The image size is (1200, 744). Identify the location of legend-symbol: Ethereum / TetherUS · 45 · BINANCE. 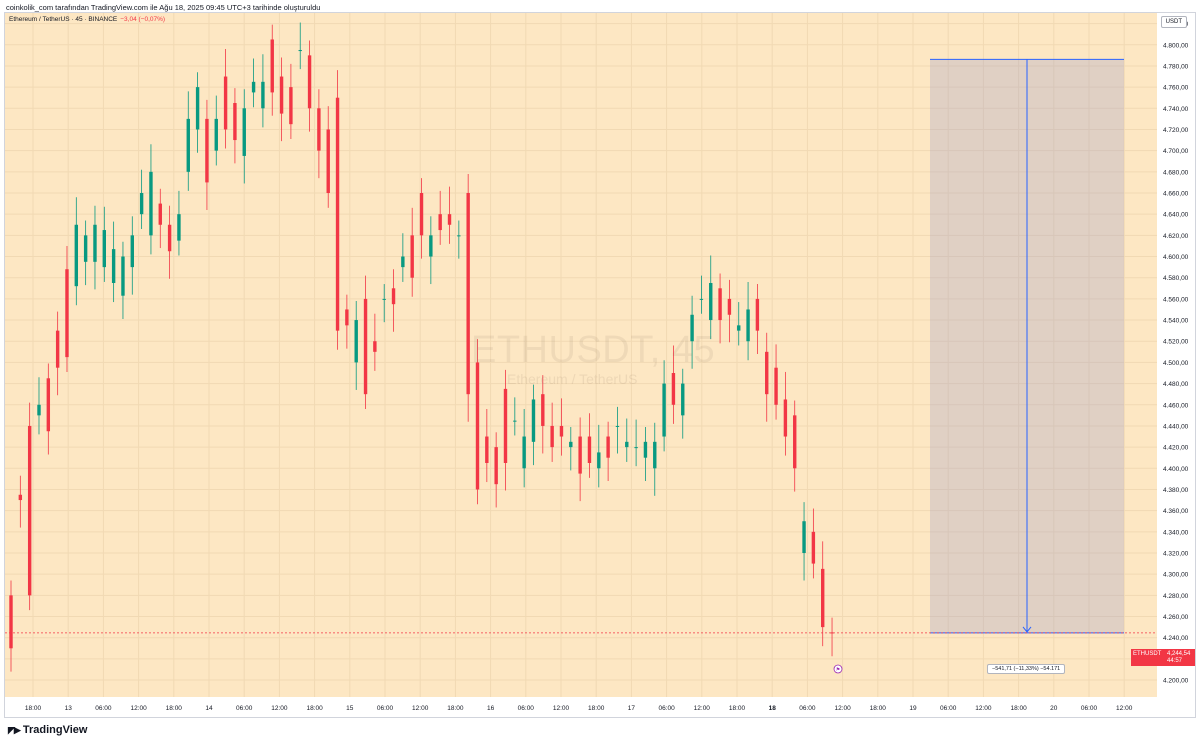
(63, 19).